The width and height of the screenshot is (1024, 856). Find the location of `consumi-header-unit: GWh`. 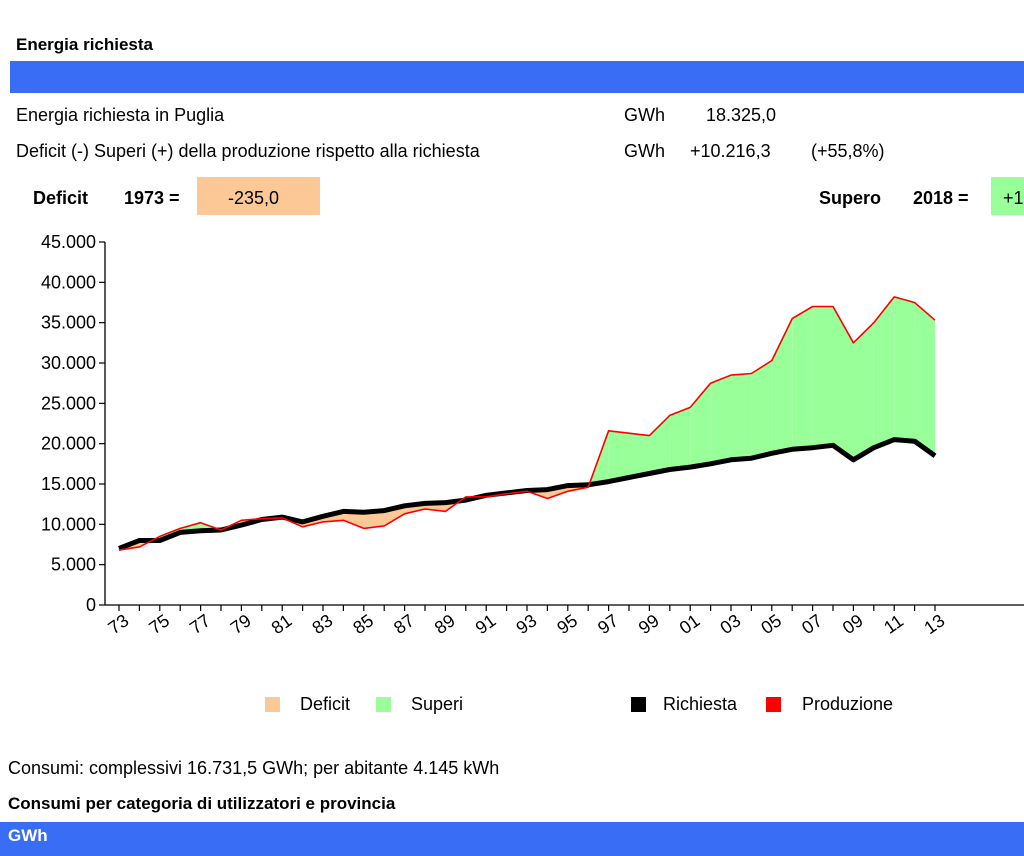

consumi-header-unit: GWh is located at coordinates (28, 835).